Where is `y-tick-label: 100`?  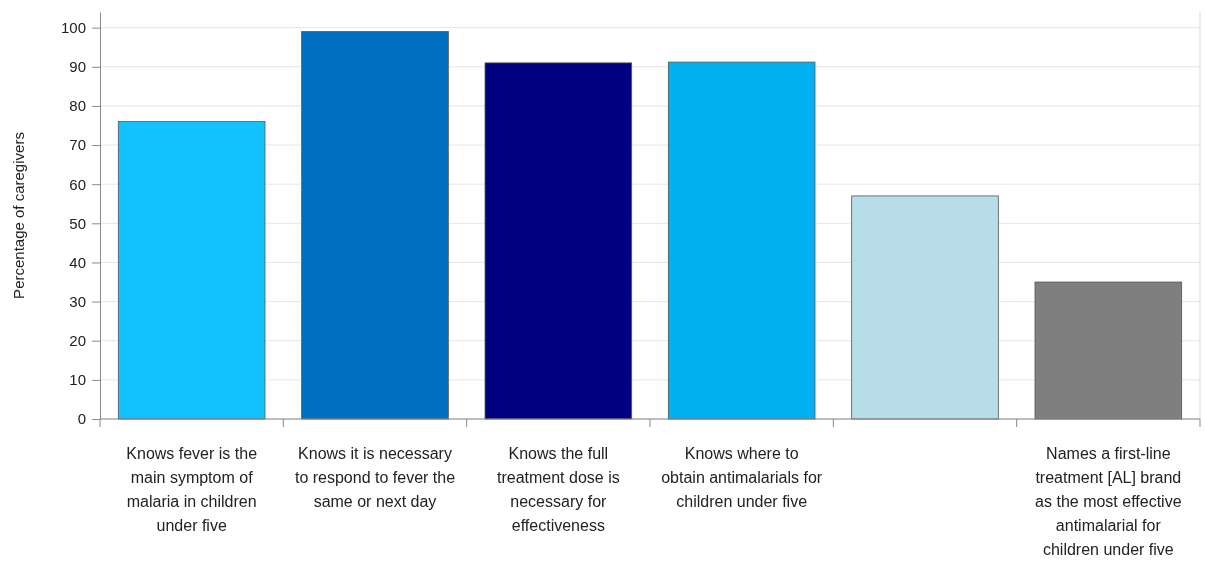
y-tick-label: 100 is located at coordinates (73, 27).